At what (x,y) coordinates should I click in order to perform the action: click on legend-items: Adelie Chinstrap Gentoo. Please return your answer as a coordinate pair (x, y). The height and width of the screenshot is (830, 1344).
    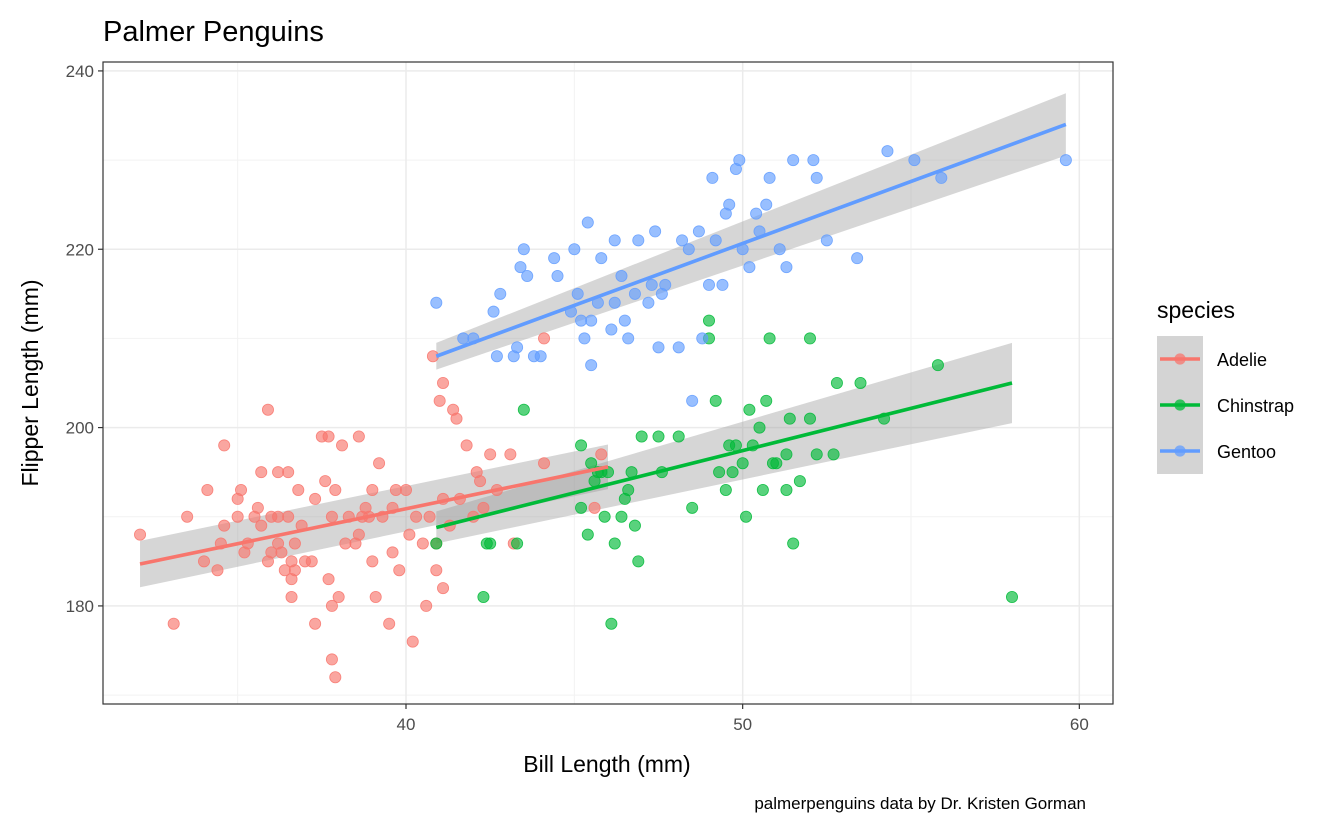
    Looking at the image, I should click on (1225, 405).